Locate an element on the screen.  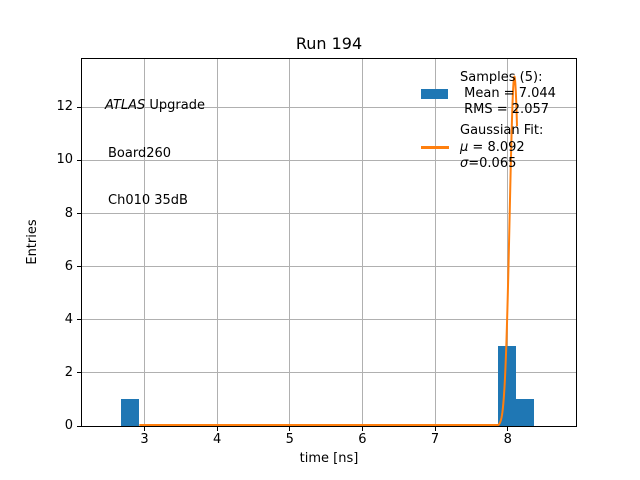
legend-row-mu: μ = 8.092 is located at coordinates (488, 147).